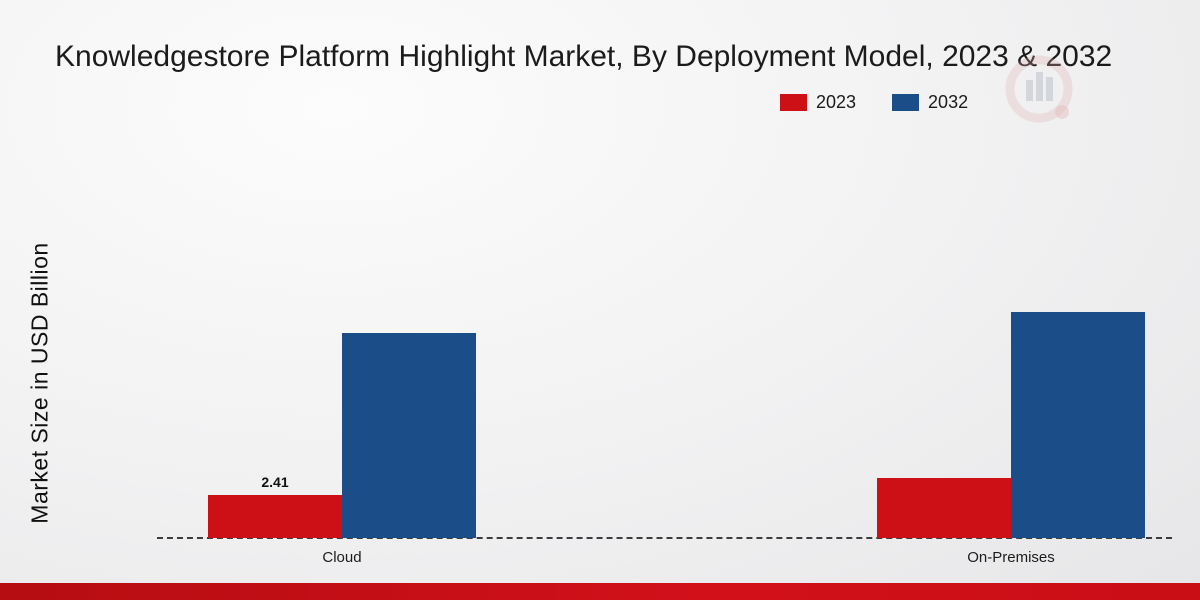  What do you see at coordinates (944, 508) in the screenshot?
I see `bar-on-premises-2023` at bounding box center [944, 508].